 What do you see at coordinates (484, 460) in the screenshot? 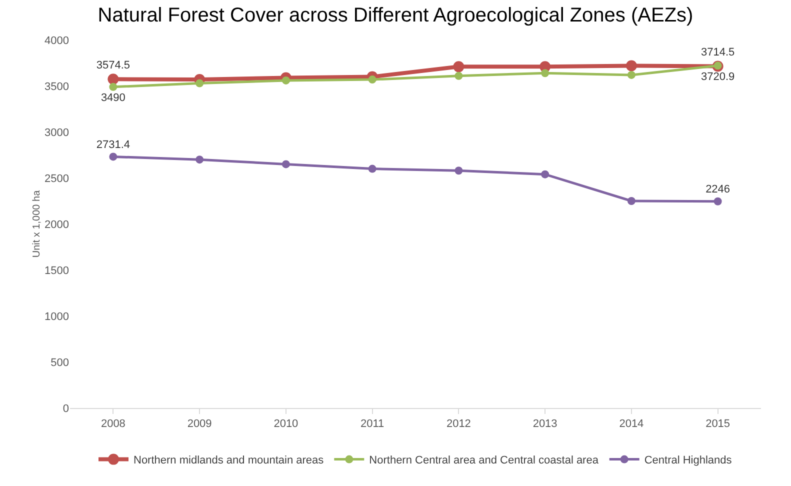
I see `legend-label: Northern Central area and Central coastal area` at bounding box center [484, 460].